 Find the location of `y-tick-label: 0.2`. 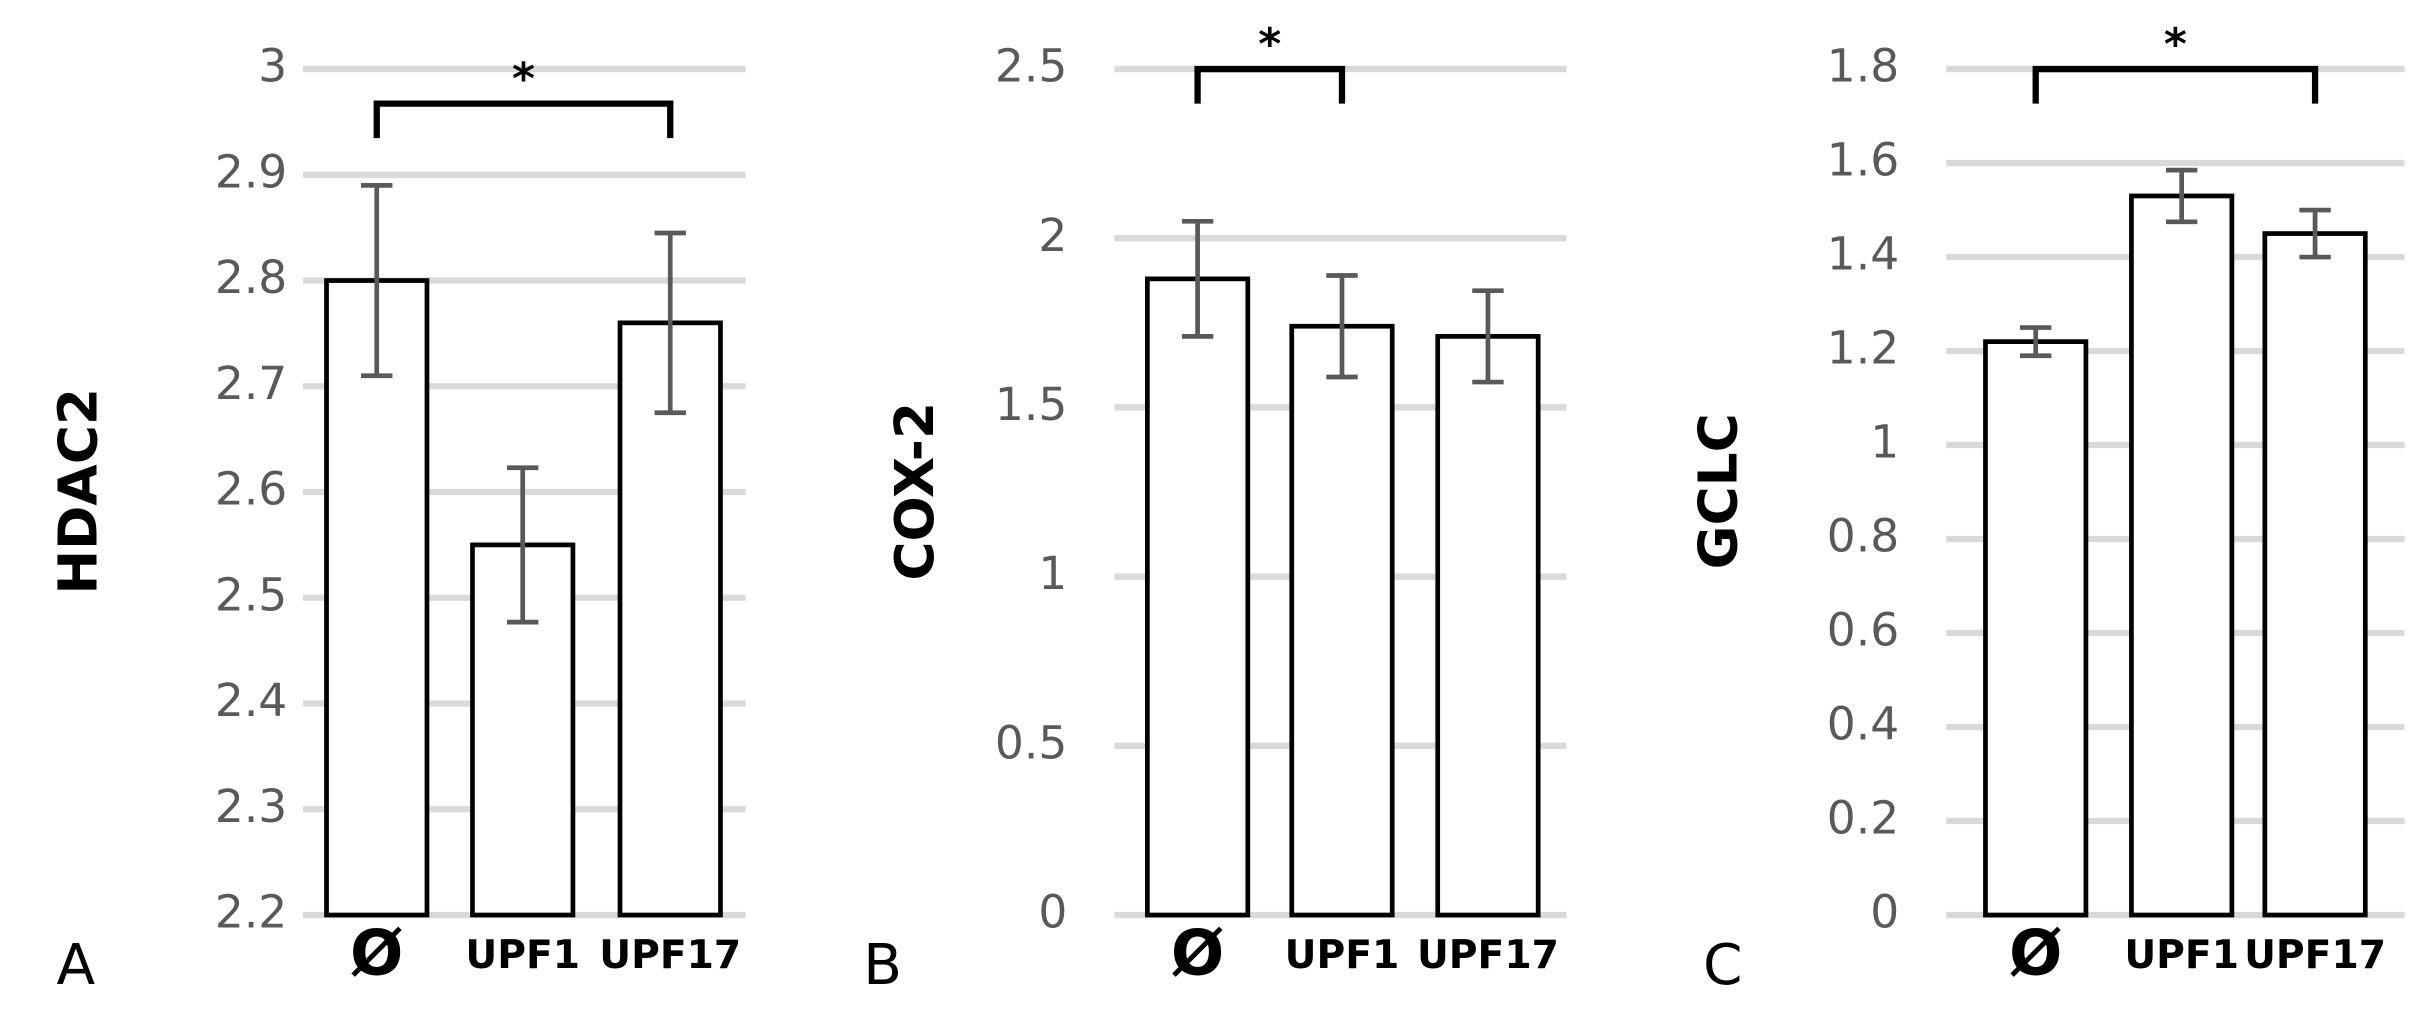

y-tick-label: 0.2 is located at coordinates (1863, 818).